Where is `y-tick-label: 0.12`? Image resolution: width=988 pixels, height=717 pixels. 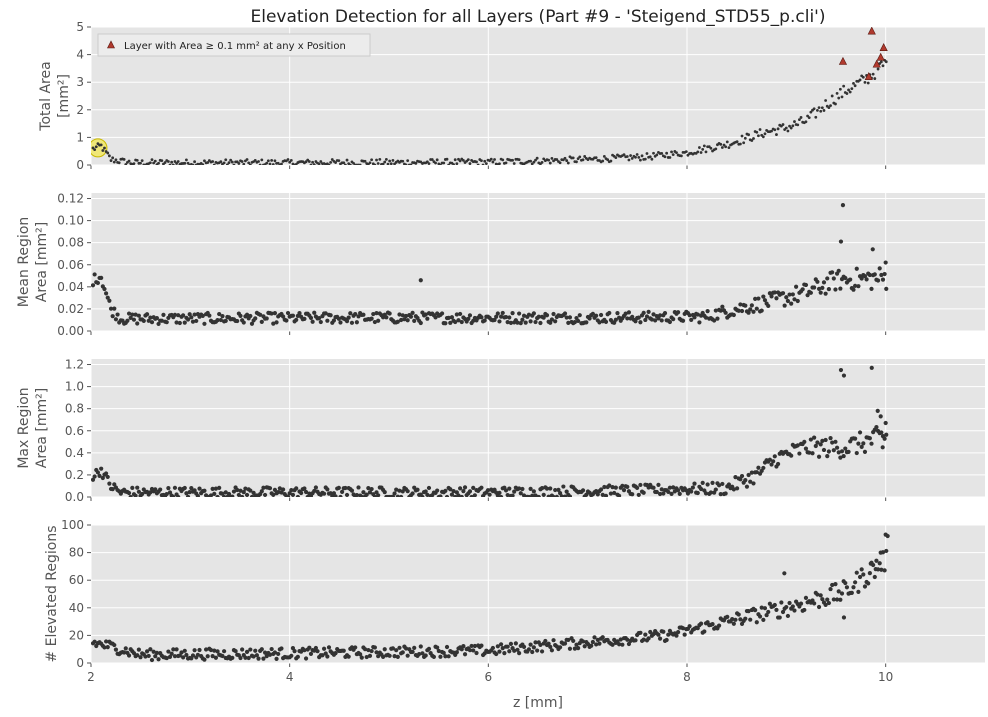 y-tick-label: 0.12 is located at coordinates (70, 199).